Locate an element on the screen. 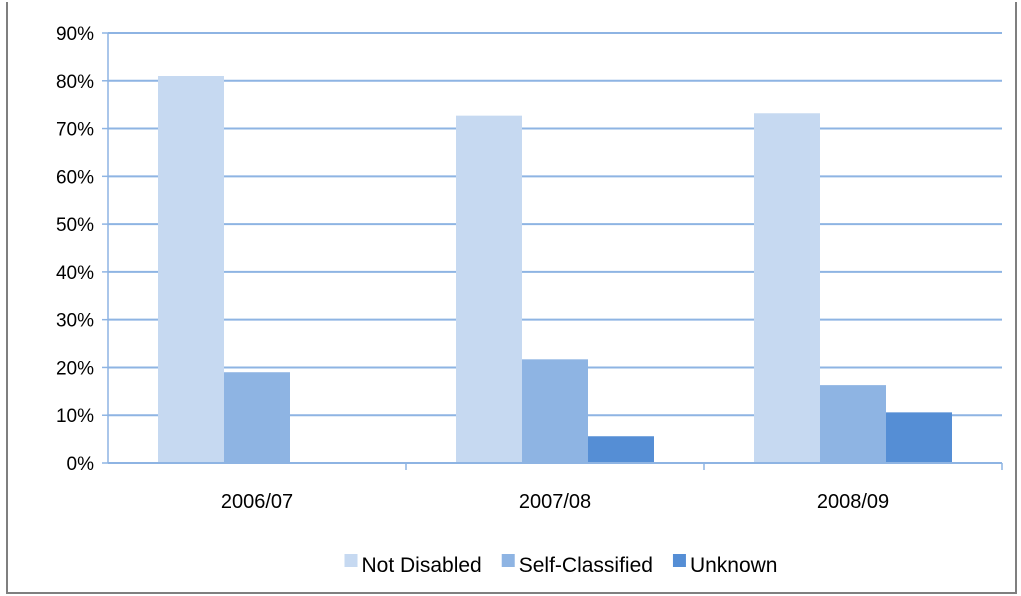 The width and height of the screenshot is (1021, 596). y-tick-label: 30% is located at coordinates (75, 321).